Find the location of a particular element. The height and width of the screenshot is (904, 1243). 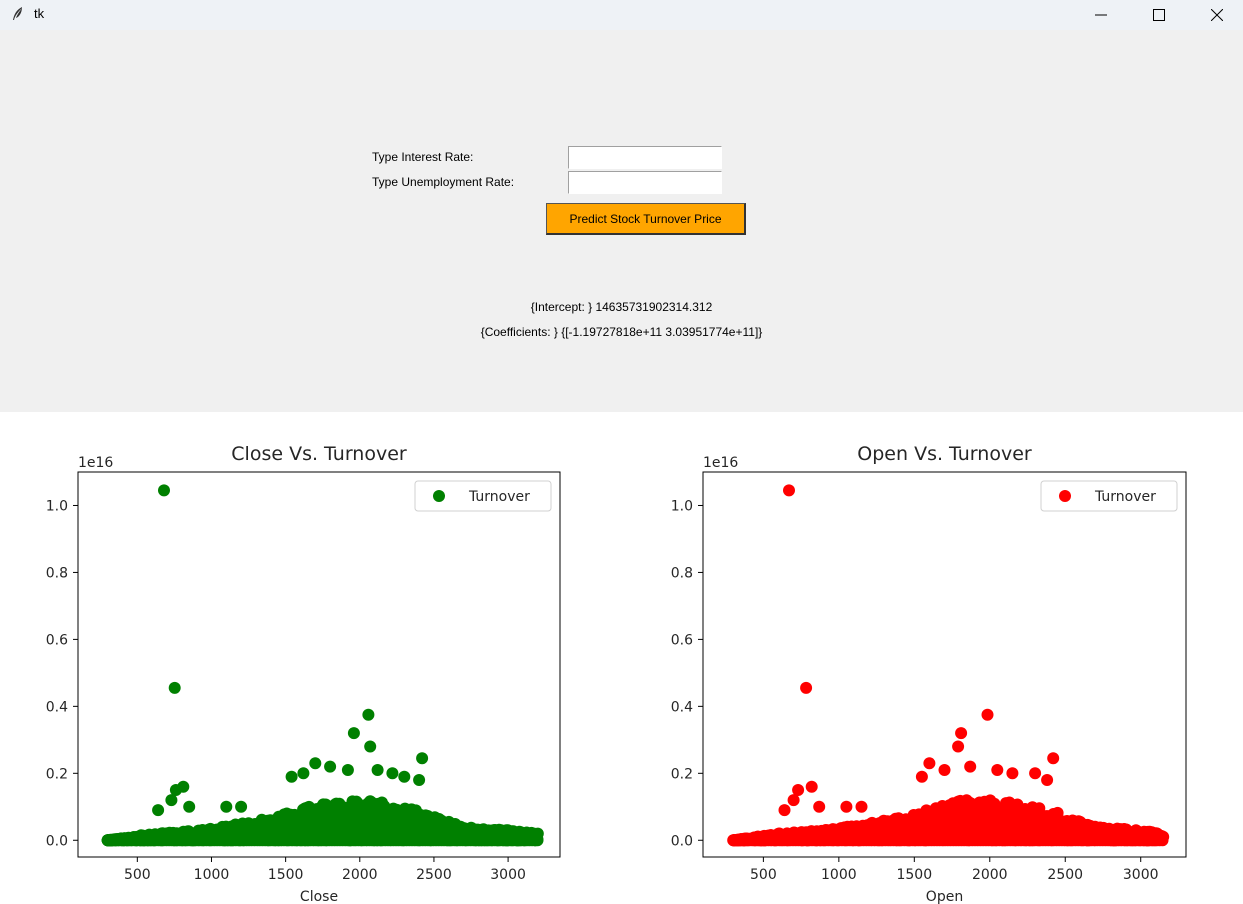

window-titlebar: tk is located at coordinates (621, 15).